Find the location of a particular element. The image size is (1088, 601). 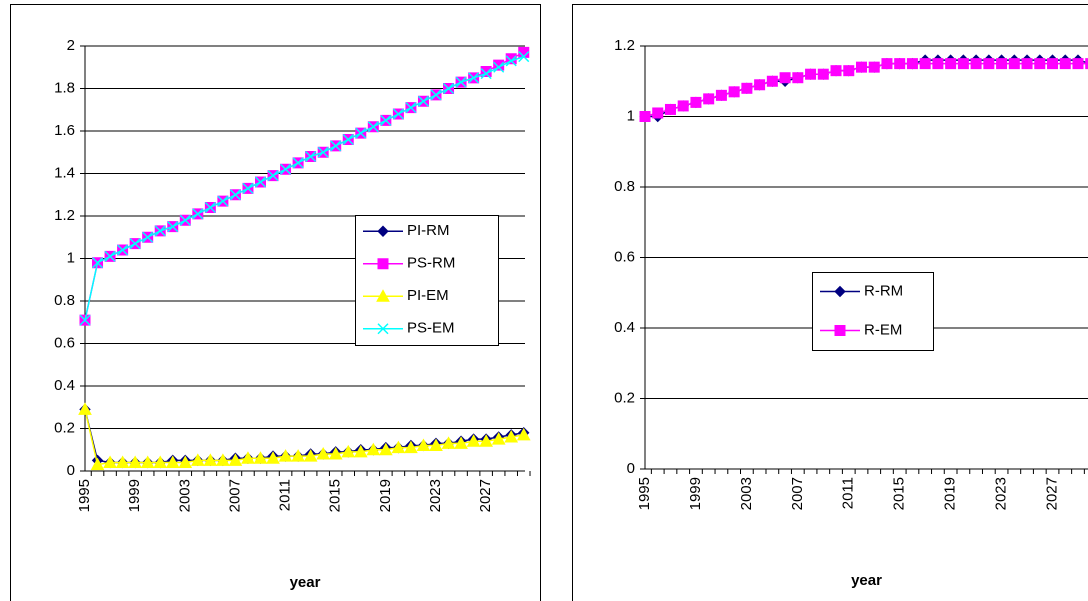

y-tick-label: 0 is located at coordinates (631, 468).